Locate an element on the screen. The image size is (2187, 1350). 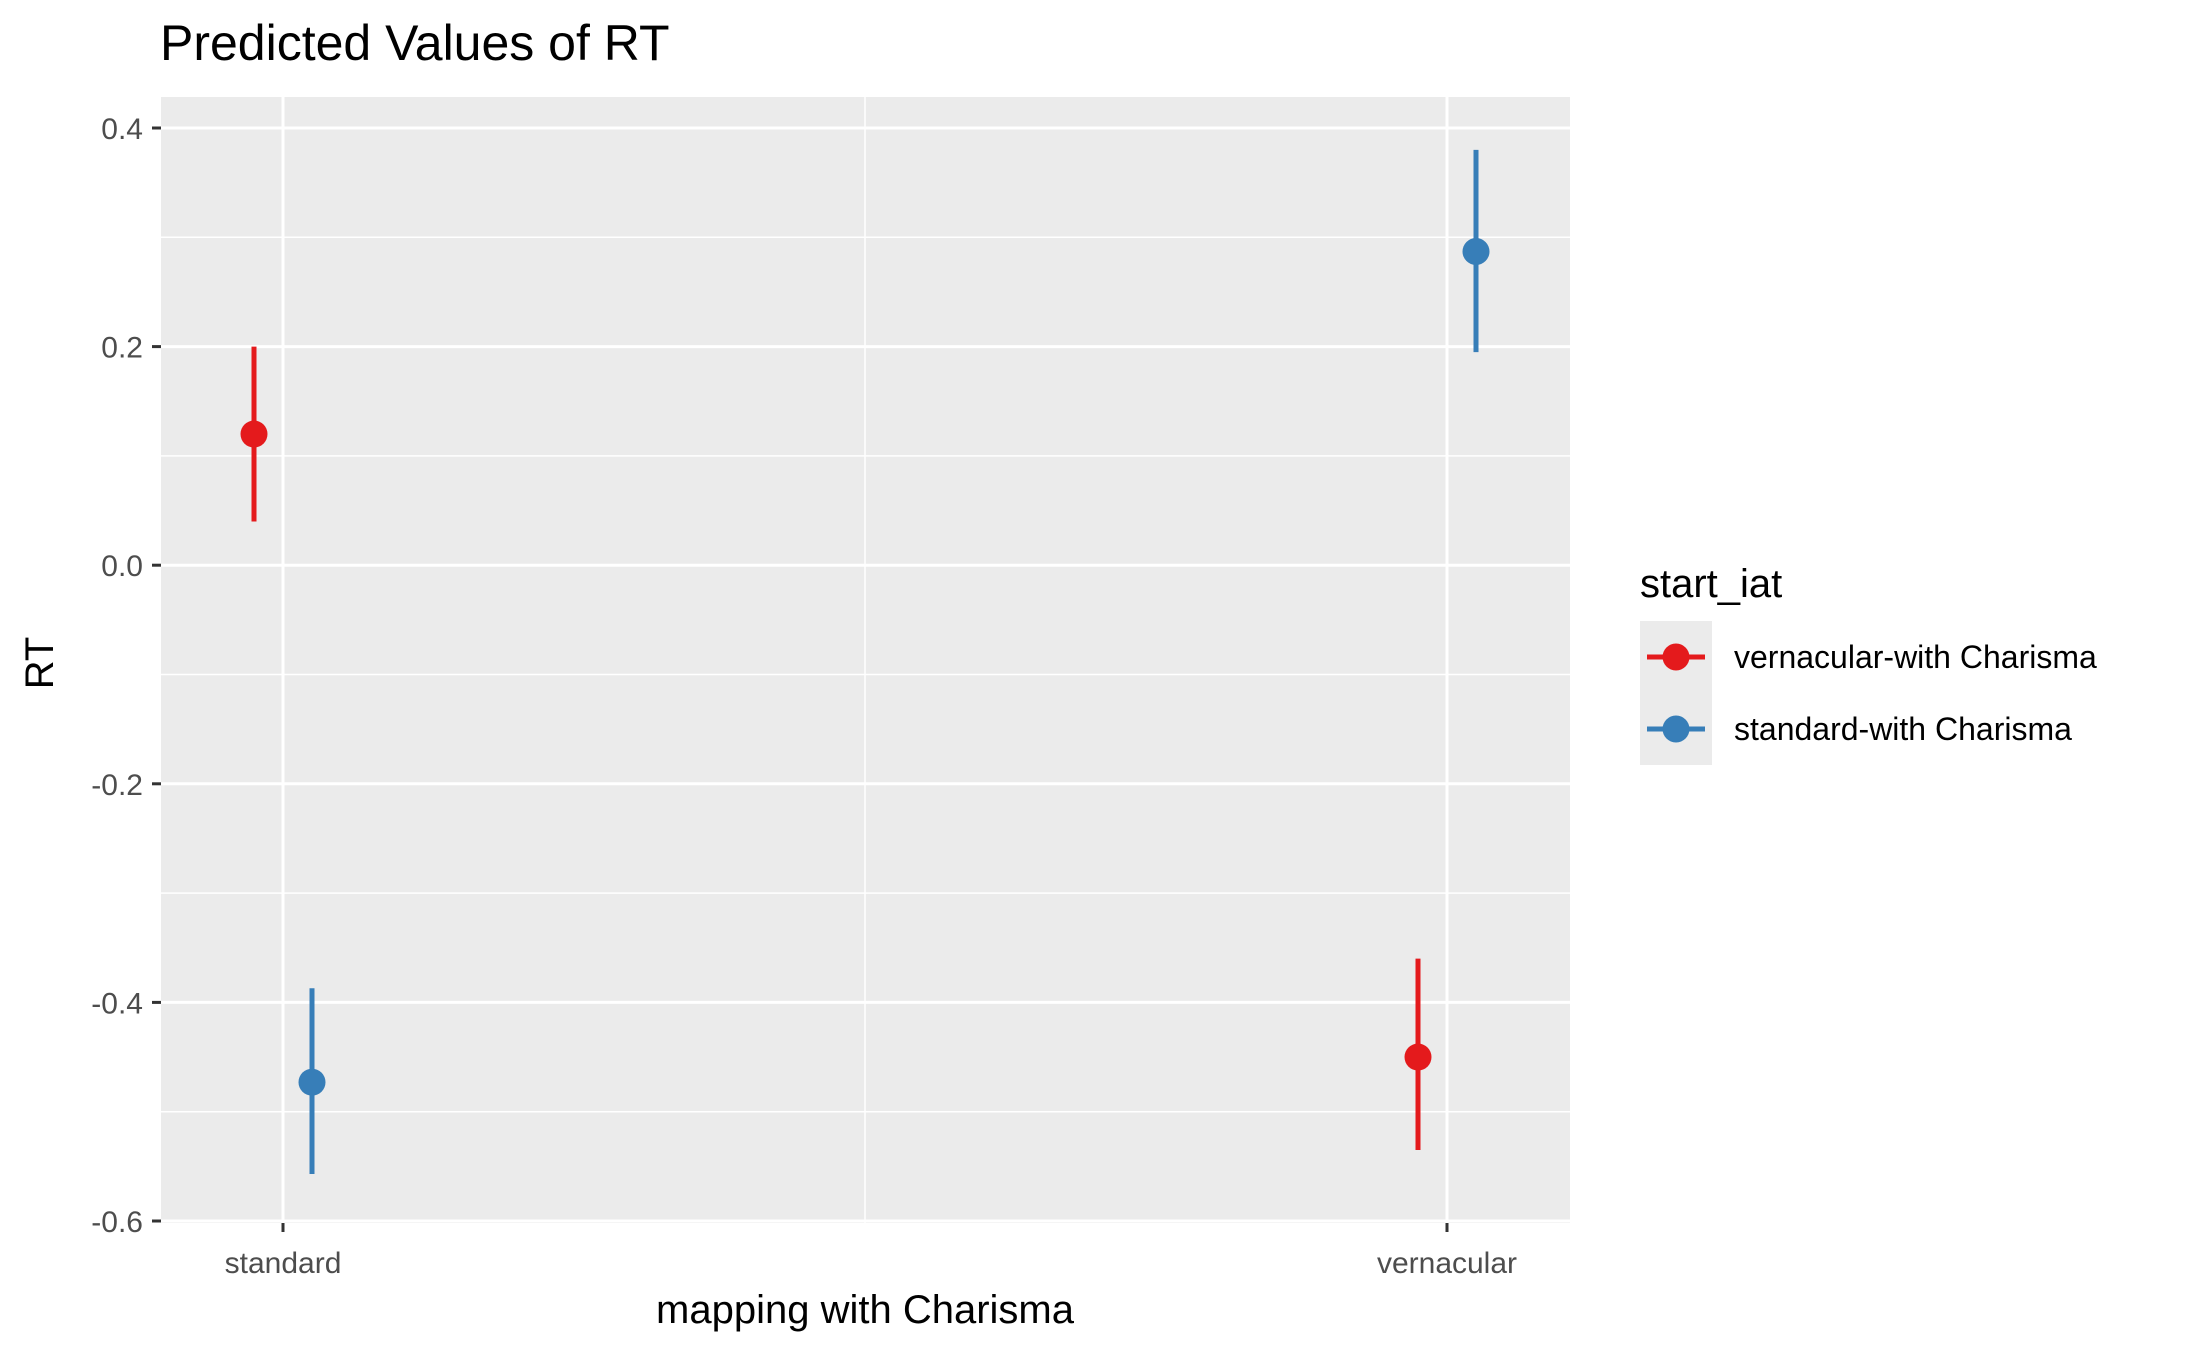
y-tick-label: 0.4 is located at coordinates (122, 129).